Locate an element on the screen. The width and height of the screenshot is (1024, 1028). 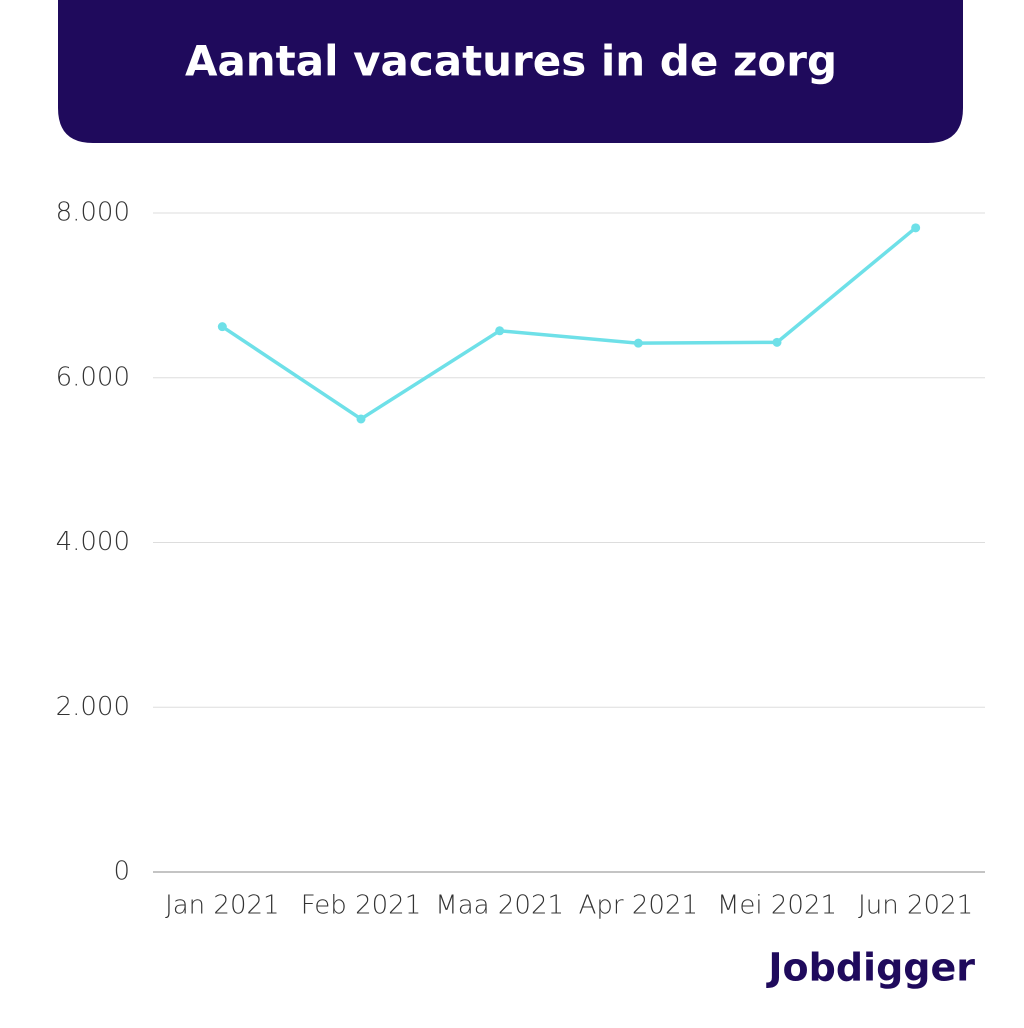
logo: Jobdigger is located at coordinates (870, 968).